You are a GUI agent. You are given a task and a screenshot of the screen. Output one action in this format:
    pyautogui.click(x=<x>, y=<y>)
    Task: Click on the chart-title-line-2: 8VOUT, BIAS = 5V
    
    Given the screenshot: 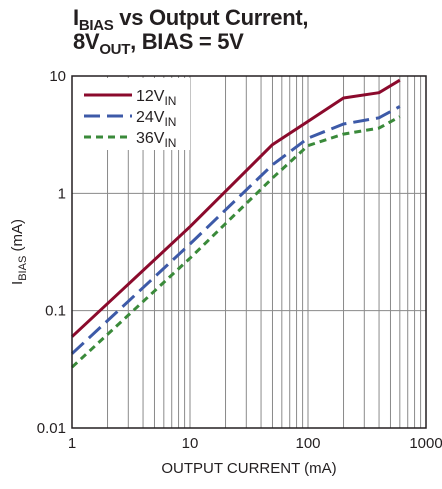 What is the action you would take?
    pyautogui.click(x=158, y=44)
    